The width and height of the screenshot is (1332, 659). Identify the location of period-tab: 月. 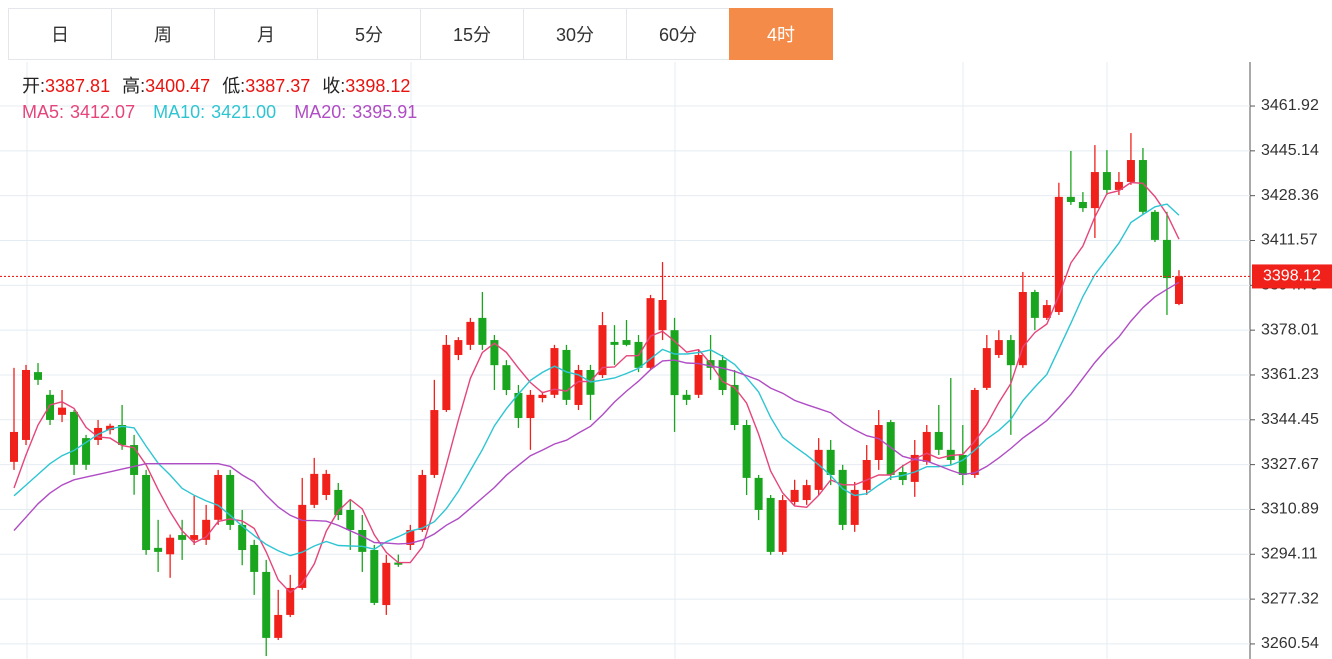
(266, 34).